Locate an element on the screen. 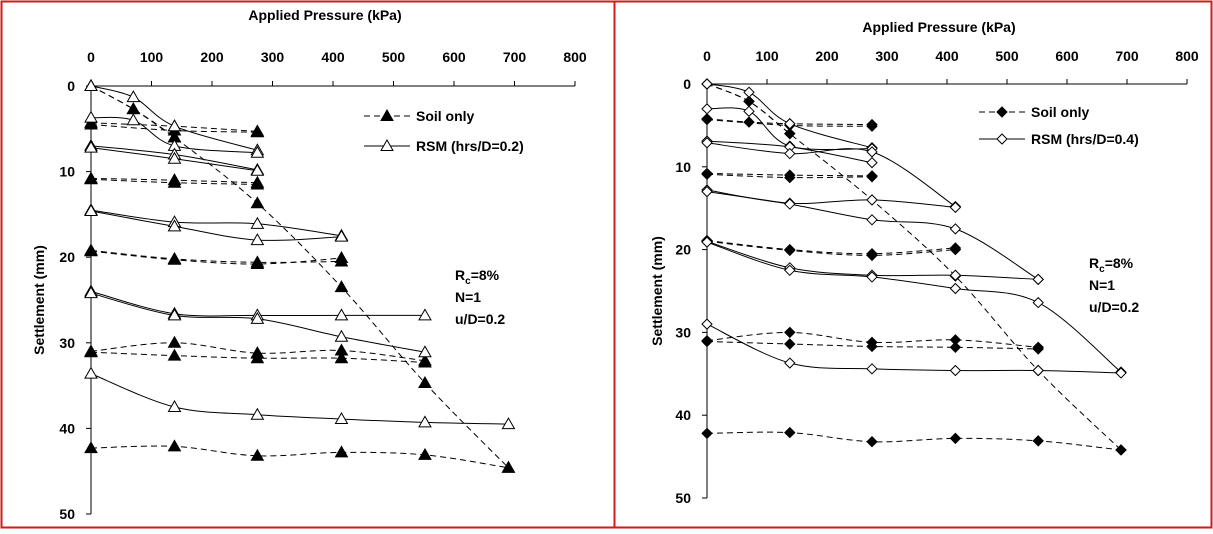  y-tick-label: 20 is located at coordinates (67, 257).